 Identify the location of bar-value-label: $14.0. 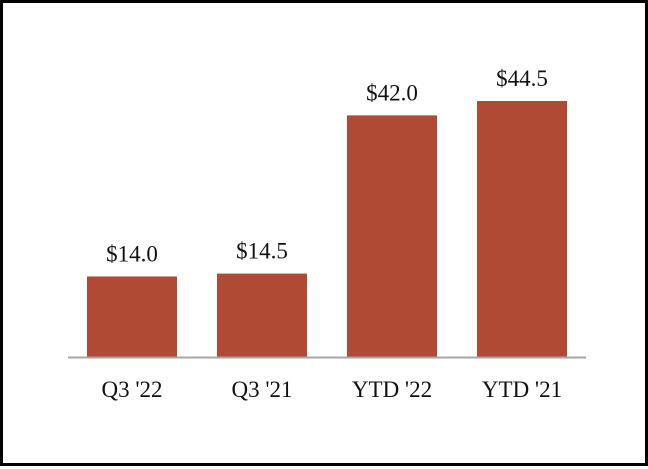
(132, 253).